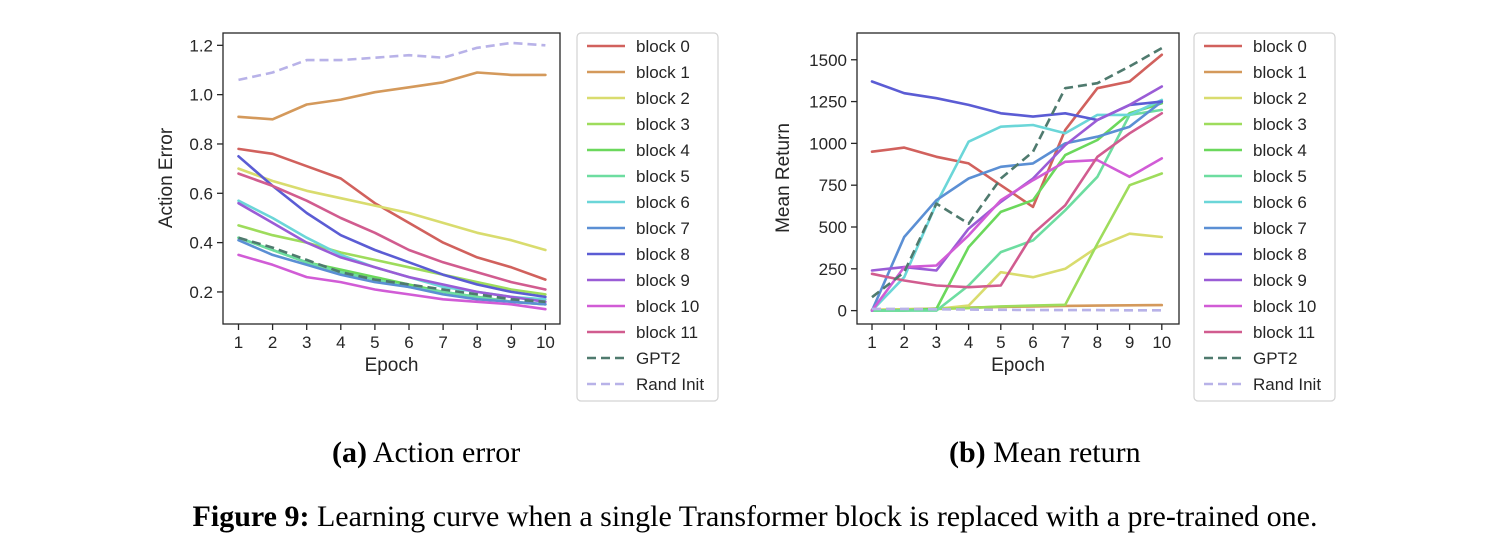 This screenshot has height=548, width=1510. I want to click on caption-a: (a) Action error, so click(426, 453).